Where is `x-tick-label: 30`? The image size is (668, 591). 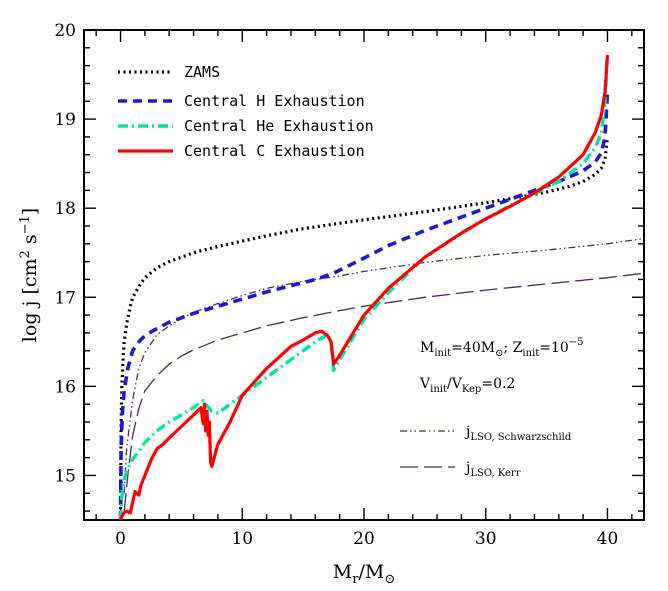 x-tick-label: 30 is located at coordinates (486, 539).